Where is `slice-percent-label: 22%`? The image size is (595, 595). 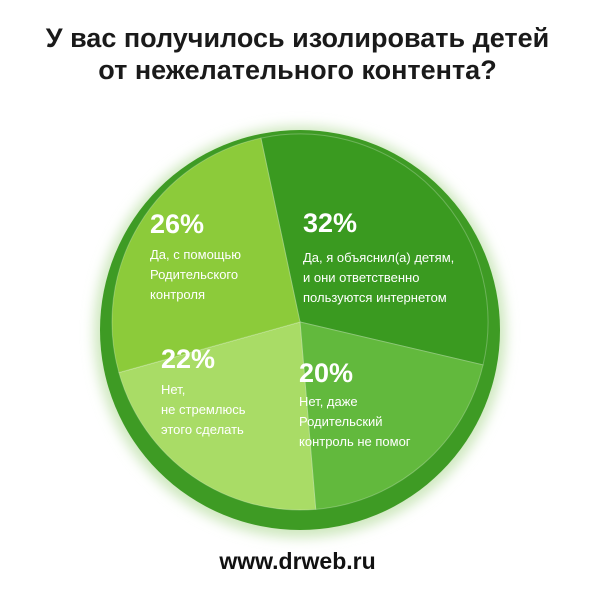
slice-percent-label: 22% is located at coordinates (188, 359).